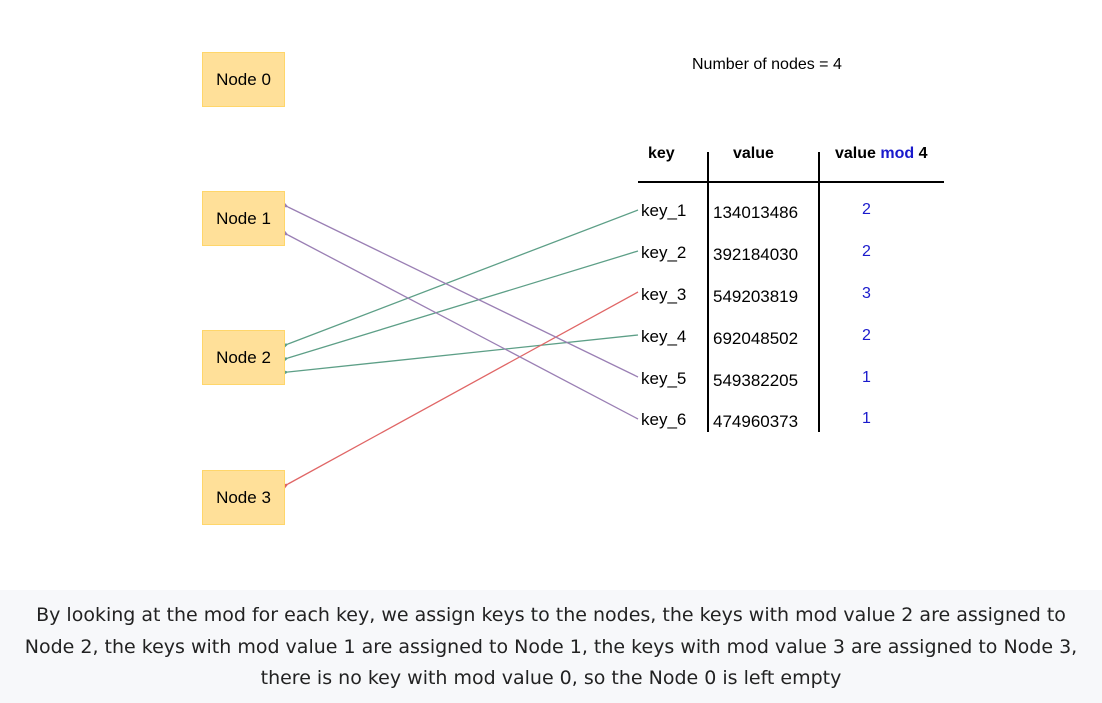 The image size is (1102, 703). Describe the element at coordinates (755, 339) in the screenshot. I see `table-cell-value: 692048502` at that location.